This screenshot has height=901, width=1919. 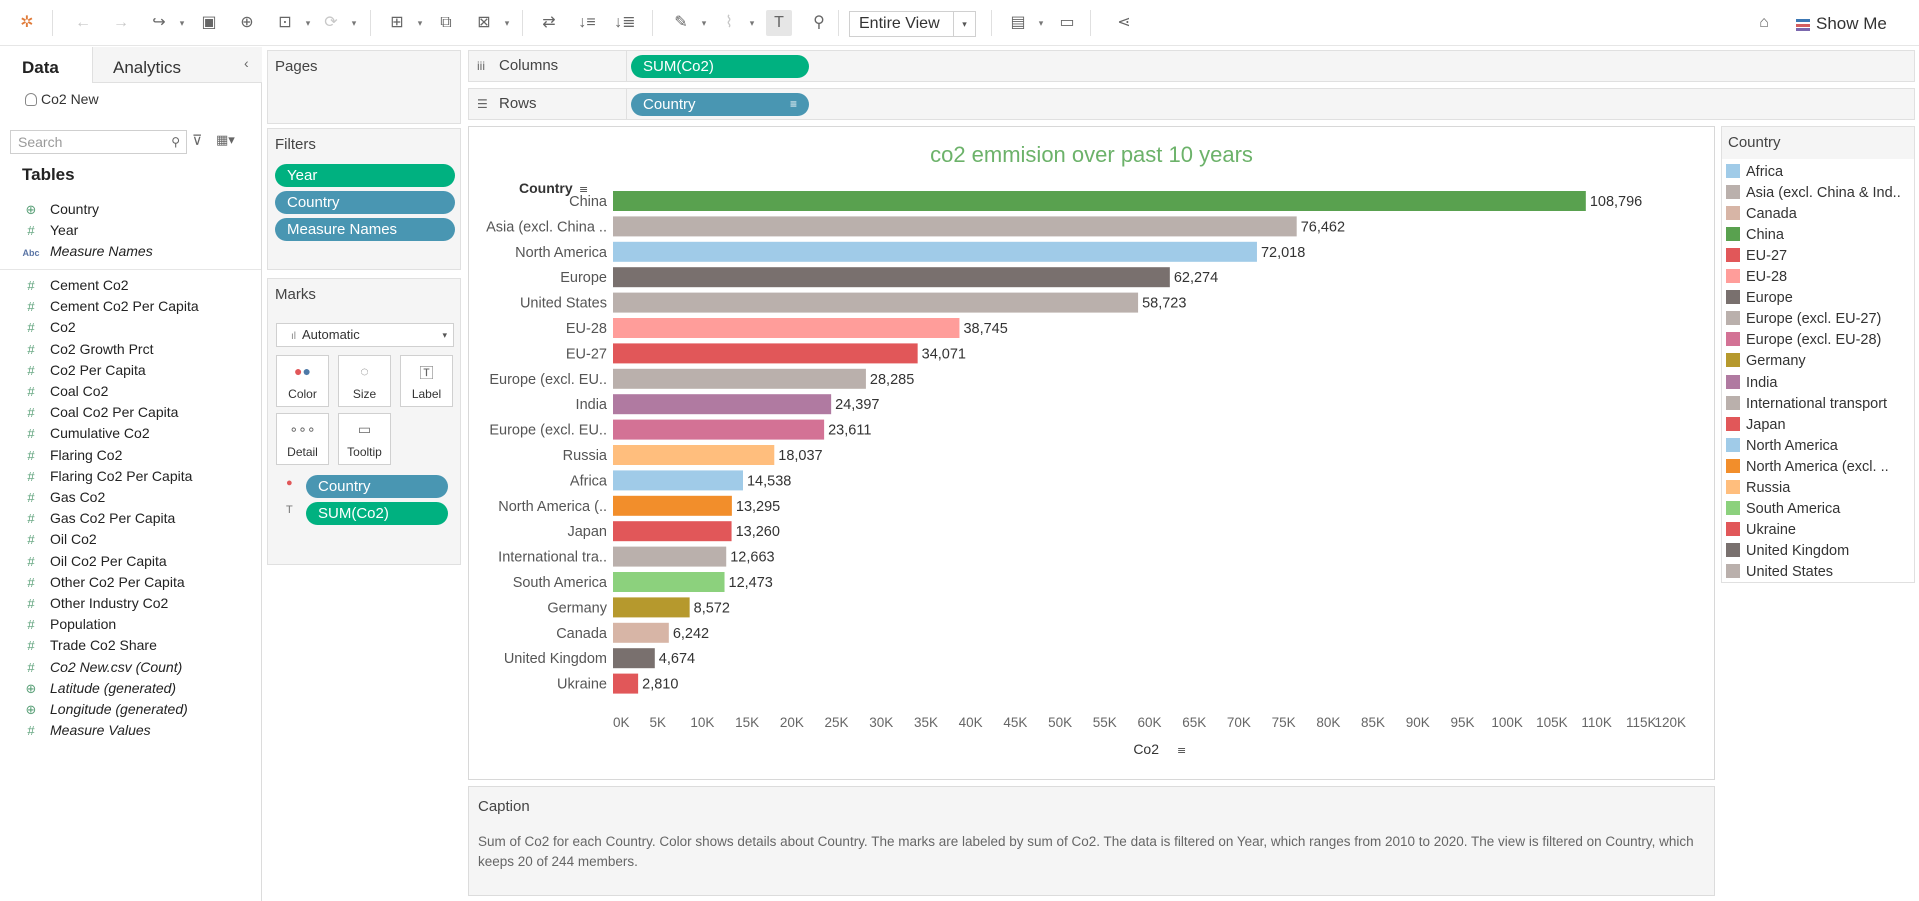 I want to click on field-coal-co2: # Coal Co2, so click(x=65, y=391).